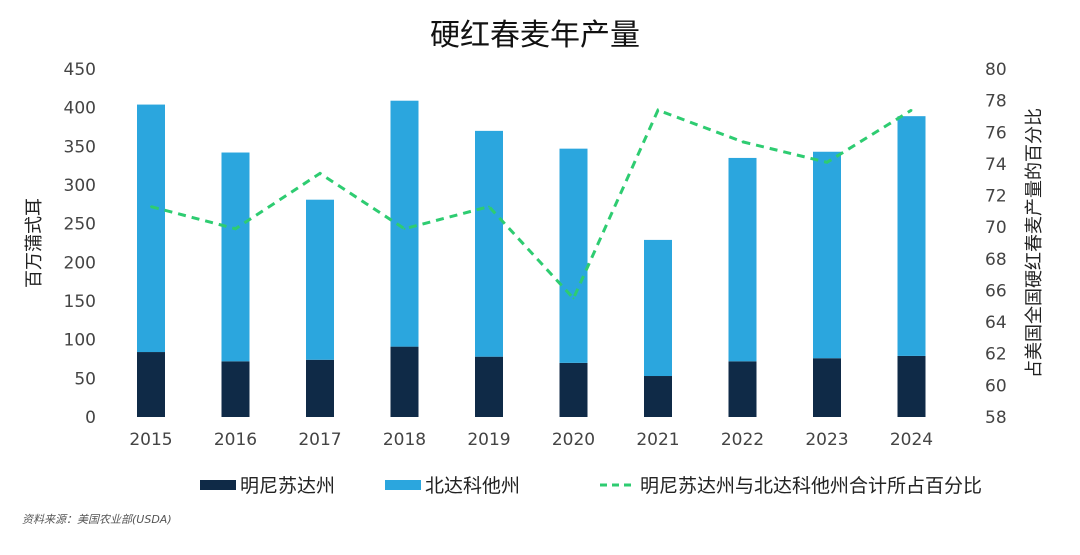 This screenshot has height=555, width=1080. I want to click on y-tick-label: 250, so click(80, 225).